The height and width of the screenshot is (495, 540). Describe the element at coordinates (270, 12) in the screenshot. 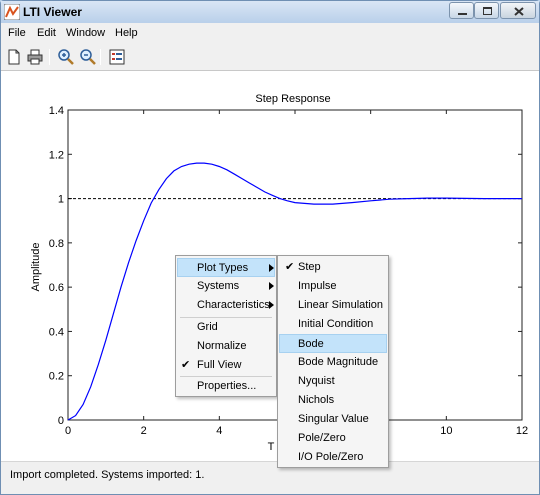

I see `title-bar: LTI Viewer` at that location.